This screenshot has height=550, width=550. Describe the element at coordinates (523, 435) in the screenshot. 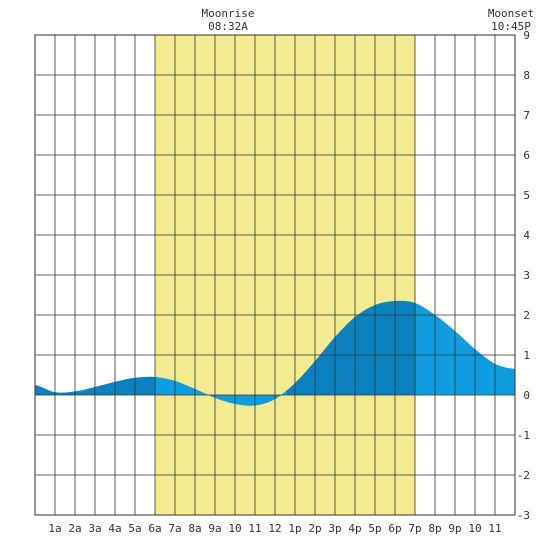

I see `y-tick-label: -1` at that location.